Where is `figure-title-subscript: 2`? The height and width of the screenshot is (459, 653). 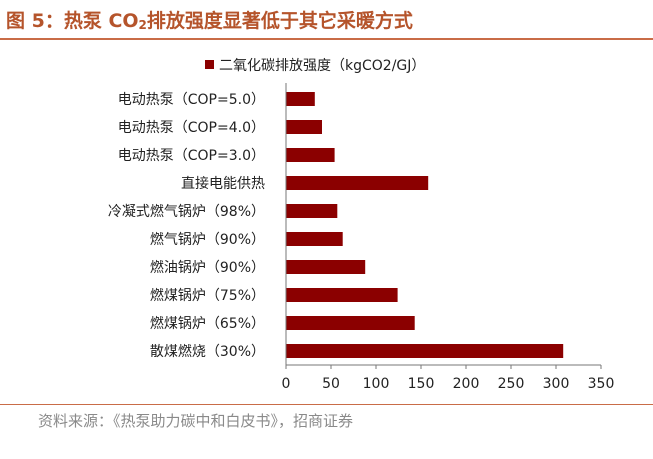
figure-title-subscript: 2 is located at coordinates (142, 25).